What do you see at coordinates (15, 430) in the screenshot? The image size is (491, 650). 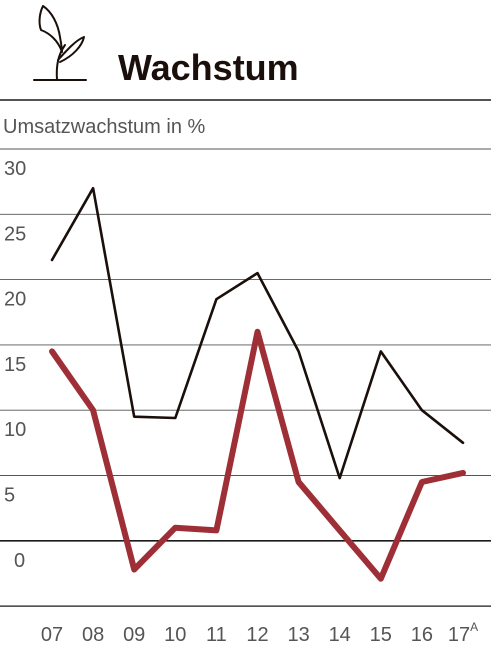 I see `y-tick-label: 10` at bounding box center [15, 430].